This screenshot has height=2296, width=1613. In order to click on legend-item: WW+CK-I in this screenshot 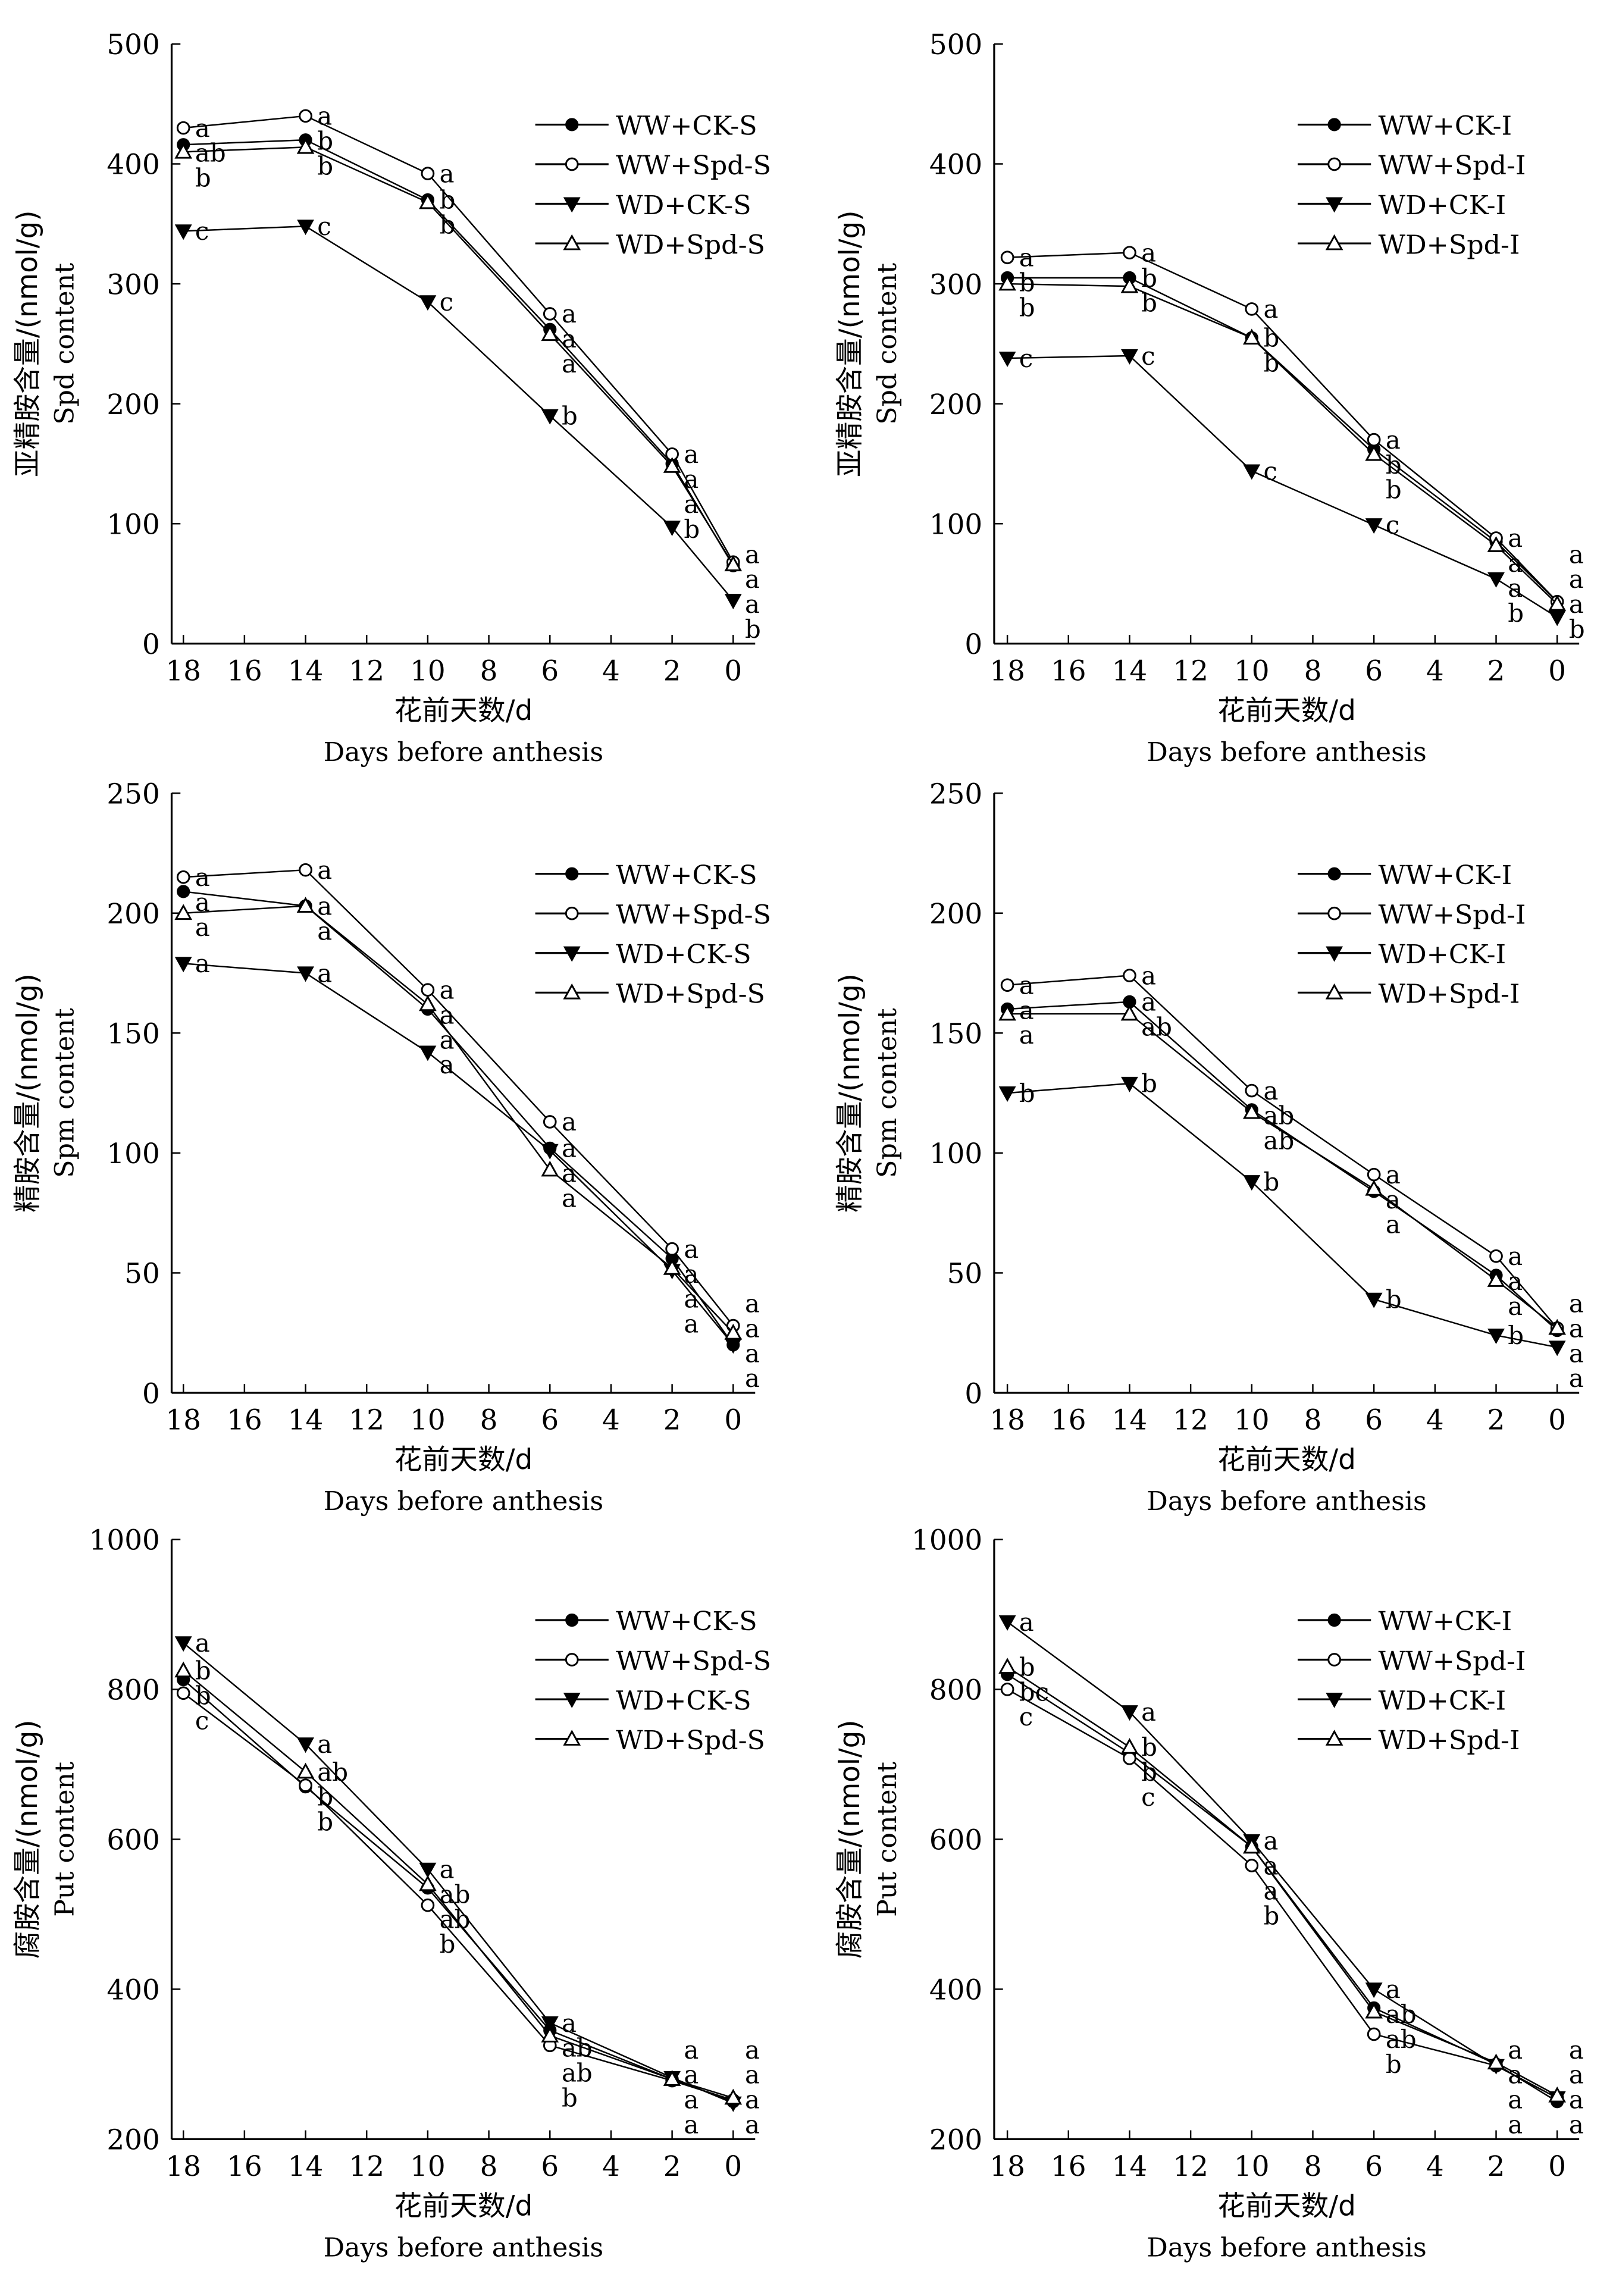, I will do `click(1405, 126)`.